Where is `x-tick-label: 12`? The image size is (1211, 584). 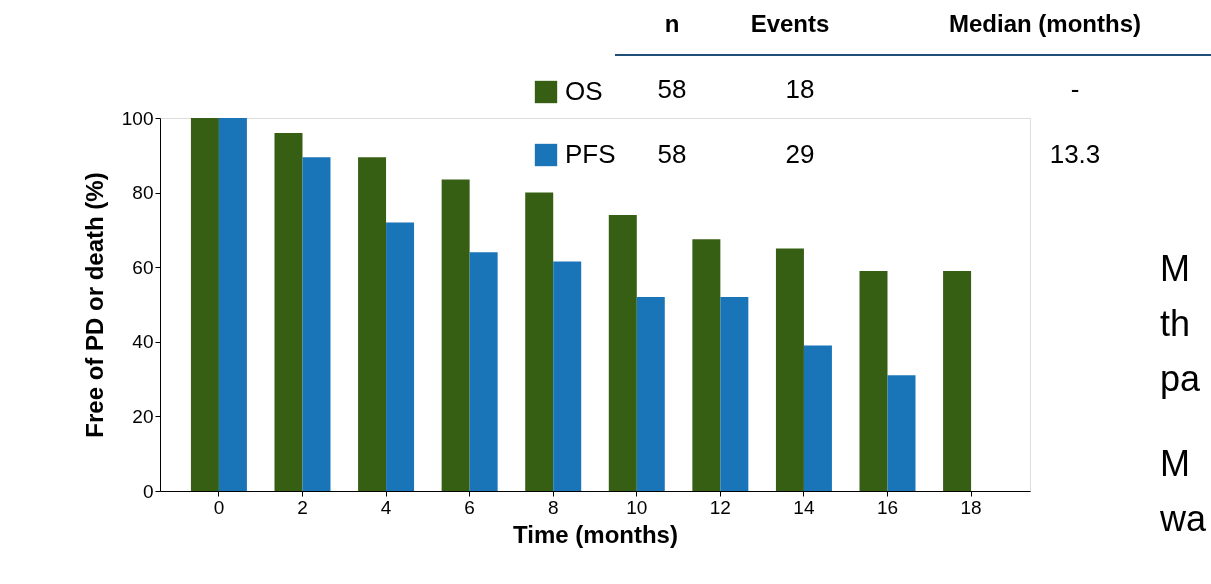 x-tick-label: 12 is located at coordinates (720, 507).